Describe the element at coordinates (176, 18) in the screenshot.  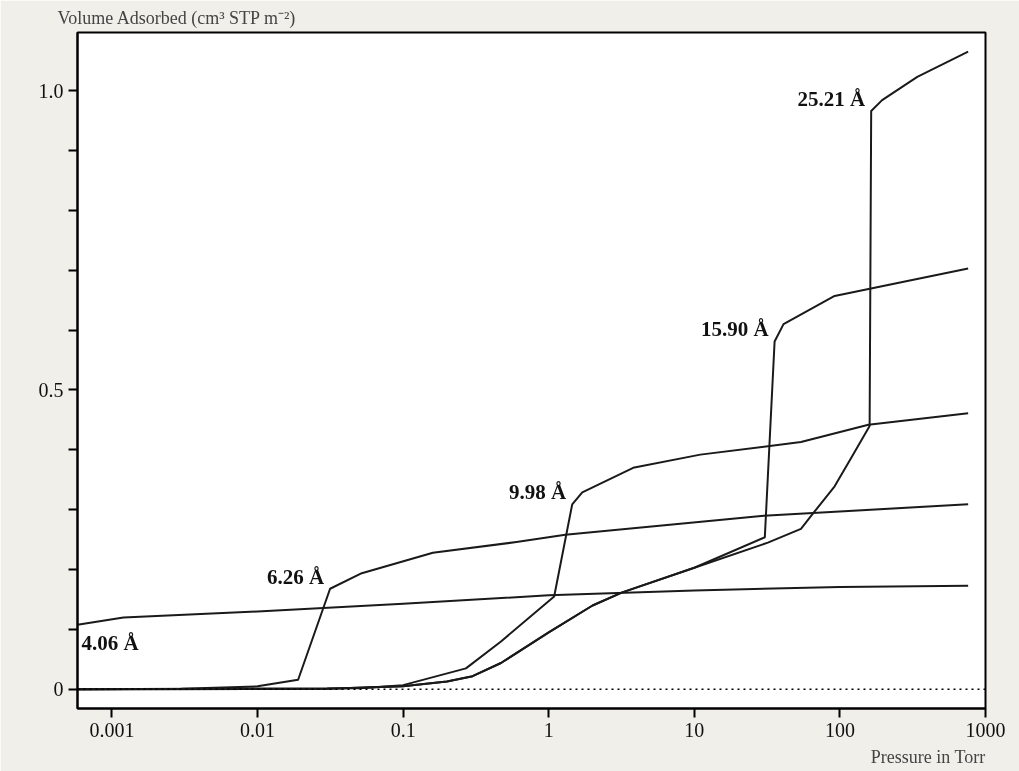
I see `y-axis-title: Volume Adsorbed (cm³ STP m⁻²)` at that location.